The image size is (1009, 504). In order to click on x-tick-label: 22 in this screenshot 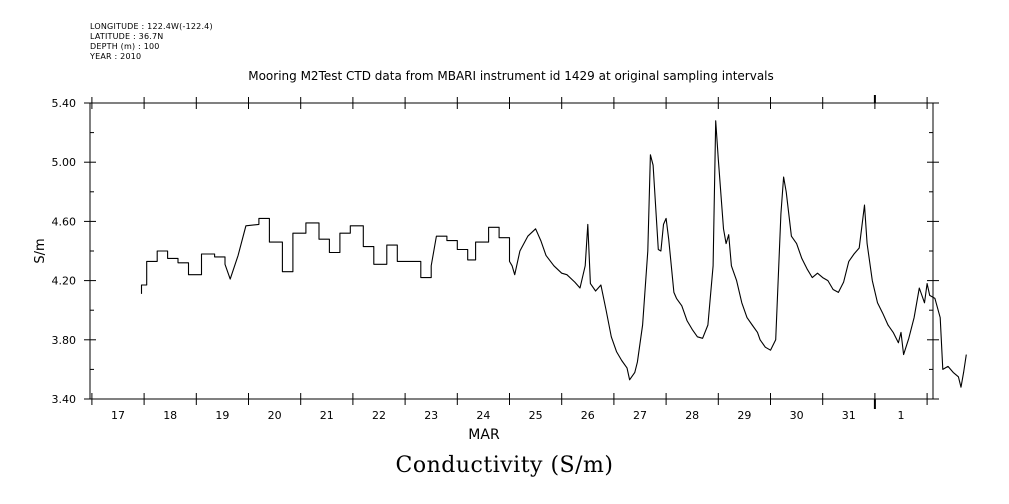, I will do `click(379, 415)`.